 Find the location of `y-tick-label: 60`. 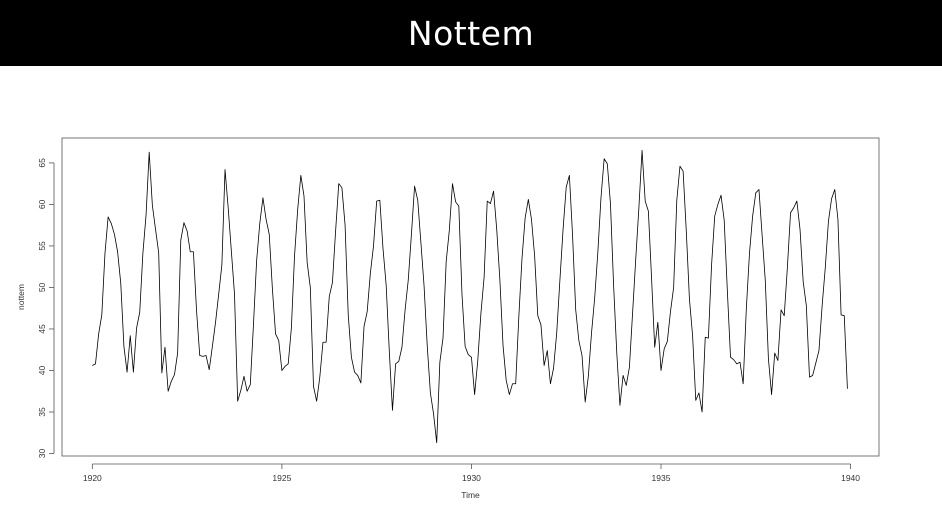

y-tick-label: 60 is located at coordinates (42, 204).